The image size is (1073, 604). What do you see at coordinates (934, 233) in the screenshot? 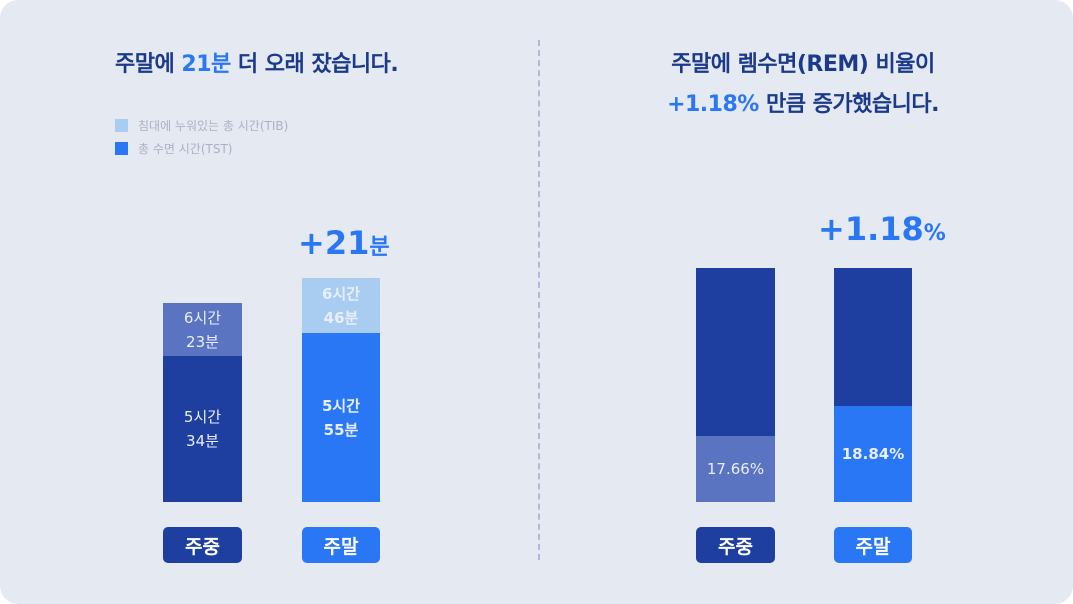
I see `delta-unit: %` at bounding box center [934, 233].